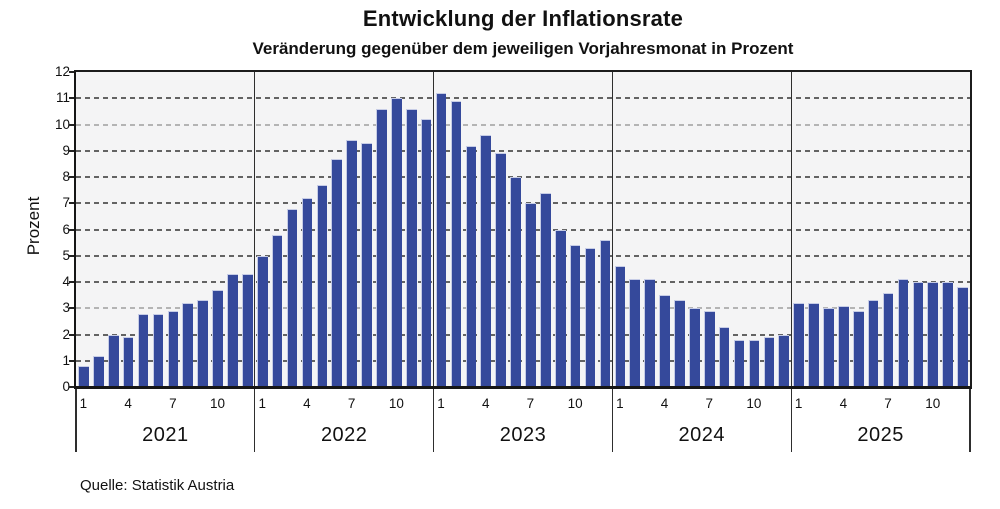 This screenshot has width=1000, height=509. What do you see at coordinates (344, 435) in the screenshot?
I see `x-axis-year-label: 2022` at bounding box center [344, 435].